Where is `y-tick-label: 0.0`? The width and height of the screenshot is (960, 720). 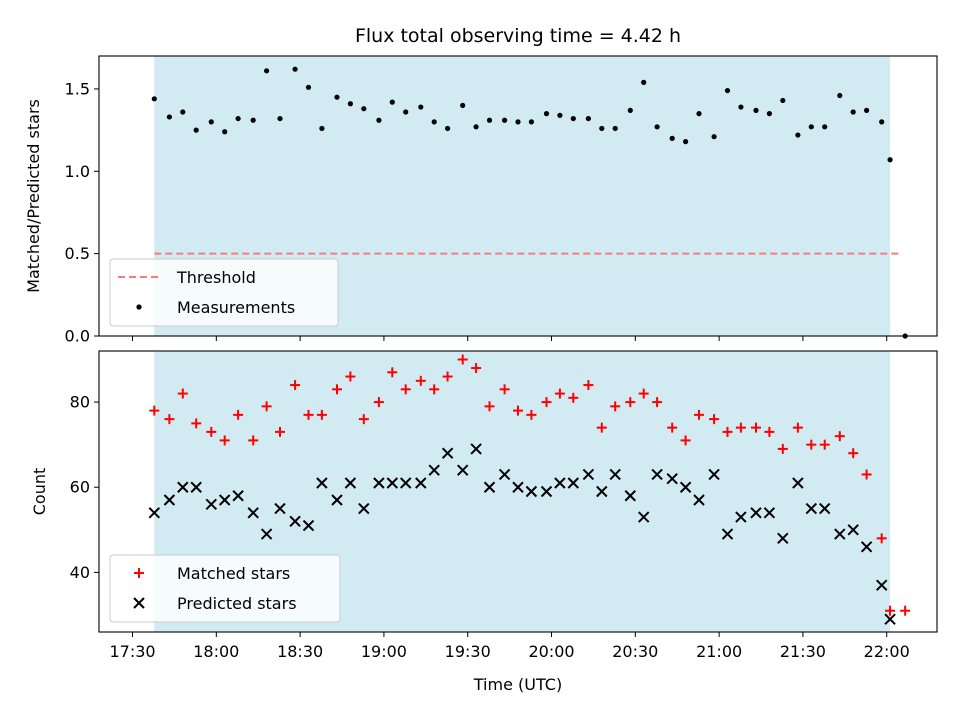
y-tick-label: 0.0 is located at coordinates (77, 336).